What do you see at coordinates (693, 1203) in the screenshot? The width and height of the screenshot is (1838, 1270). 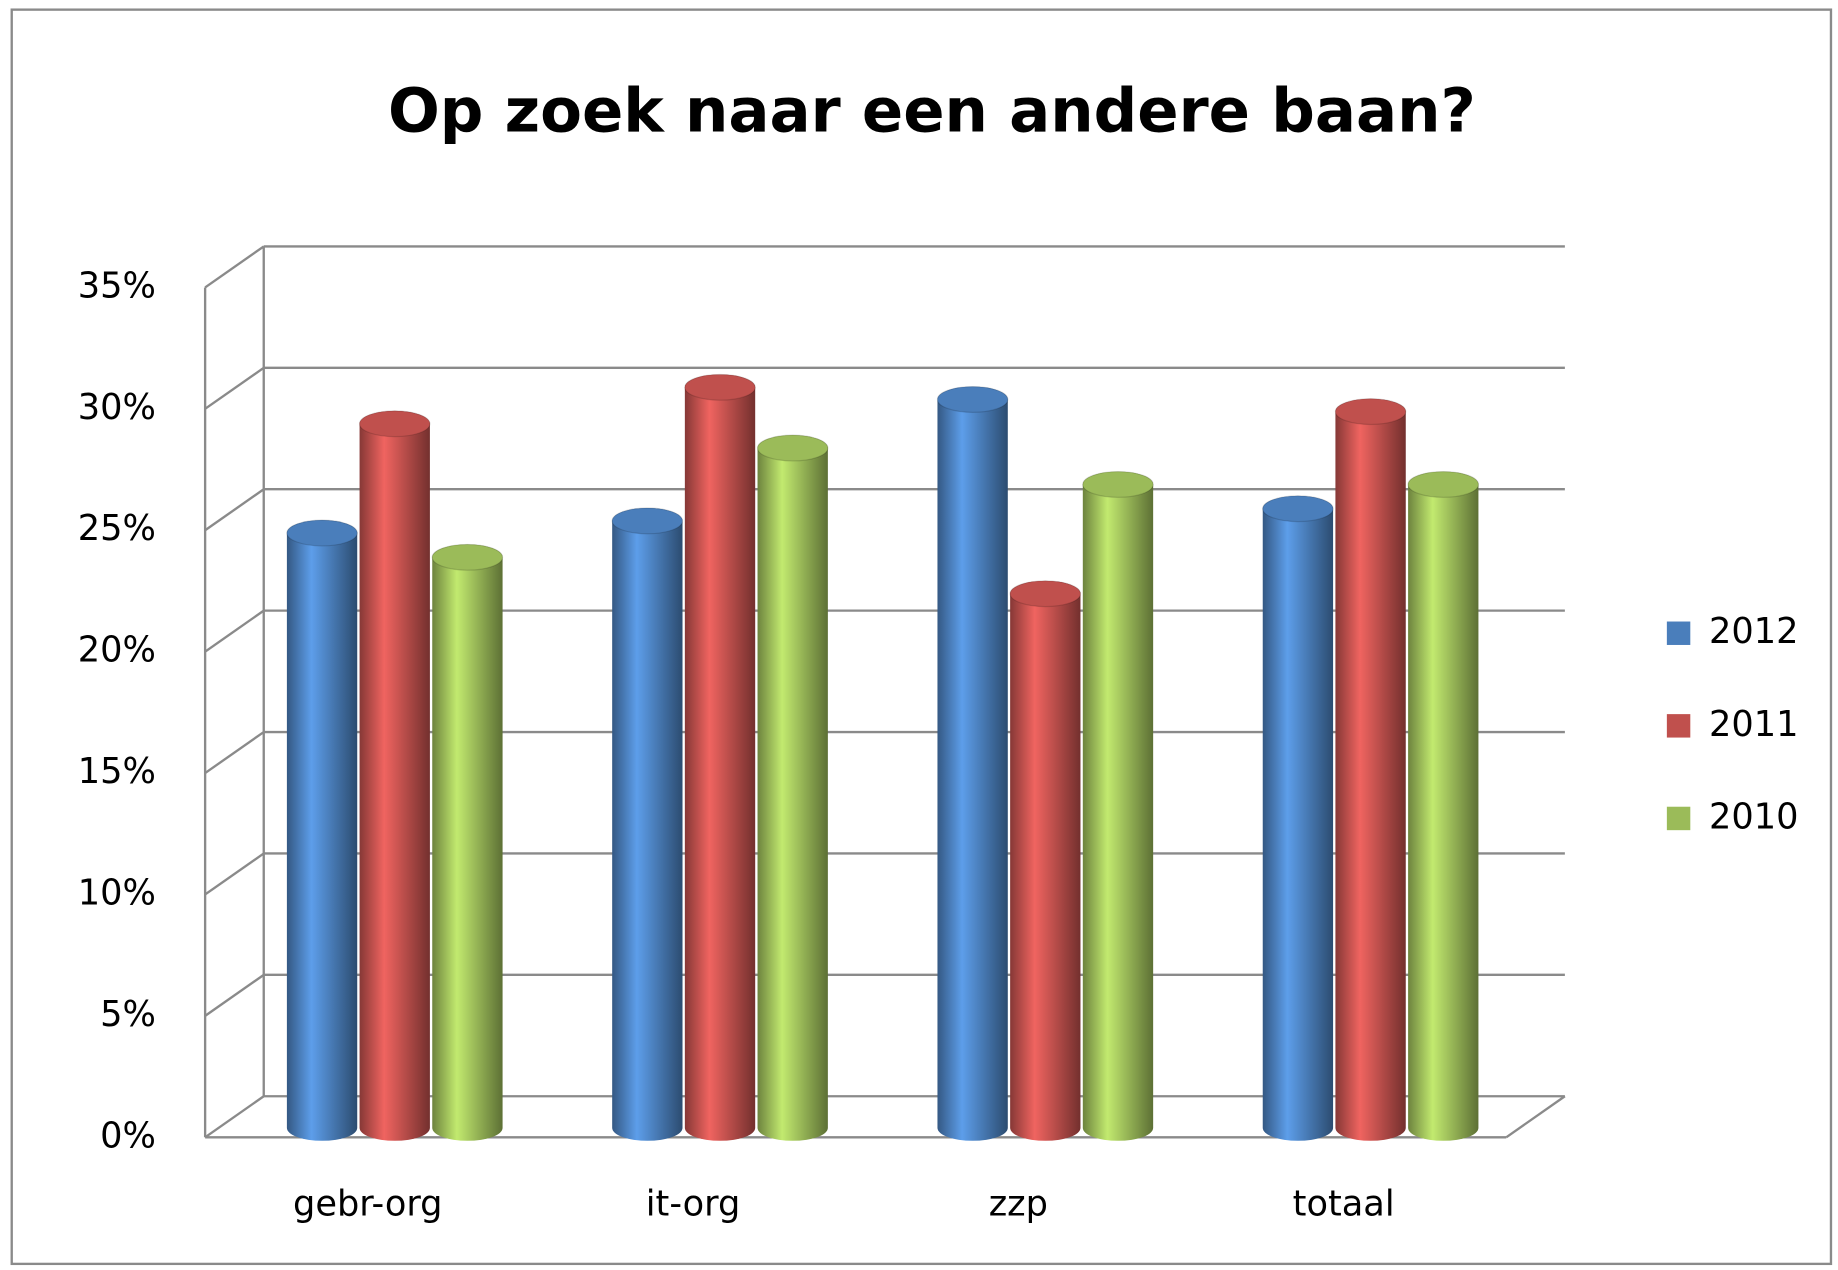 I see `x-tick-label: it-org` at bounding box center [693, 1203].